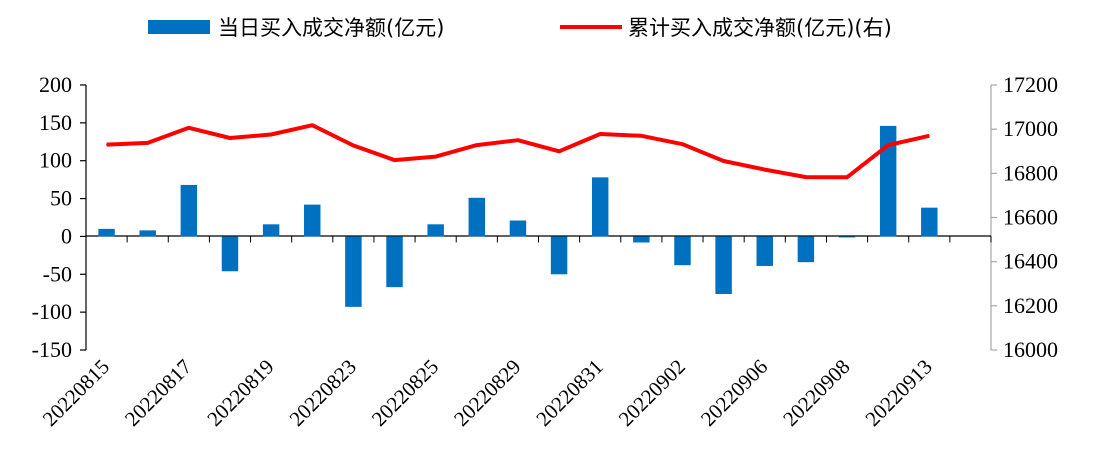 Image resolution: width=1101 pixels, height=474 pixels. I want to click on left-y-tick-label: -100, so click(52, 311).